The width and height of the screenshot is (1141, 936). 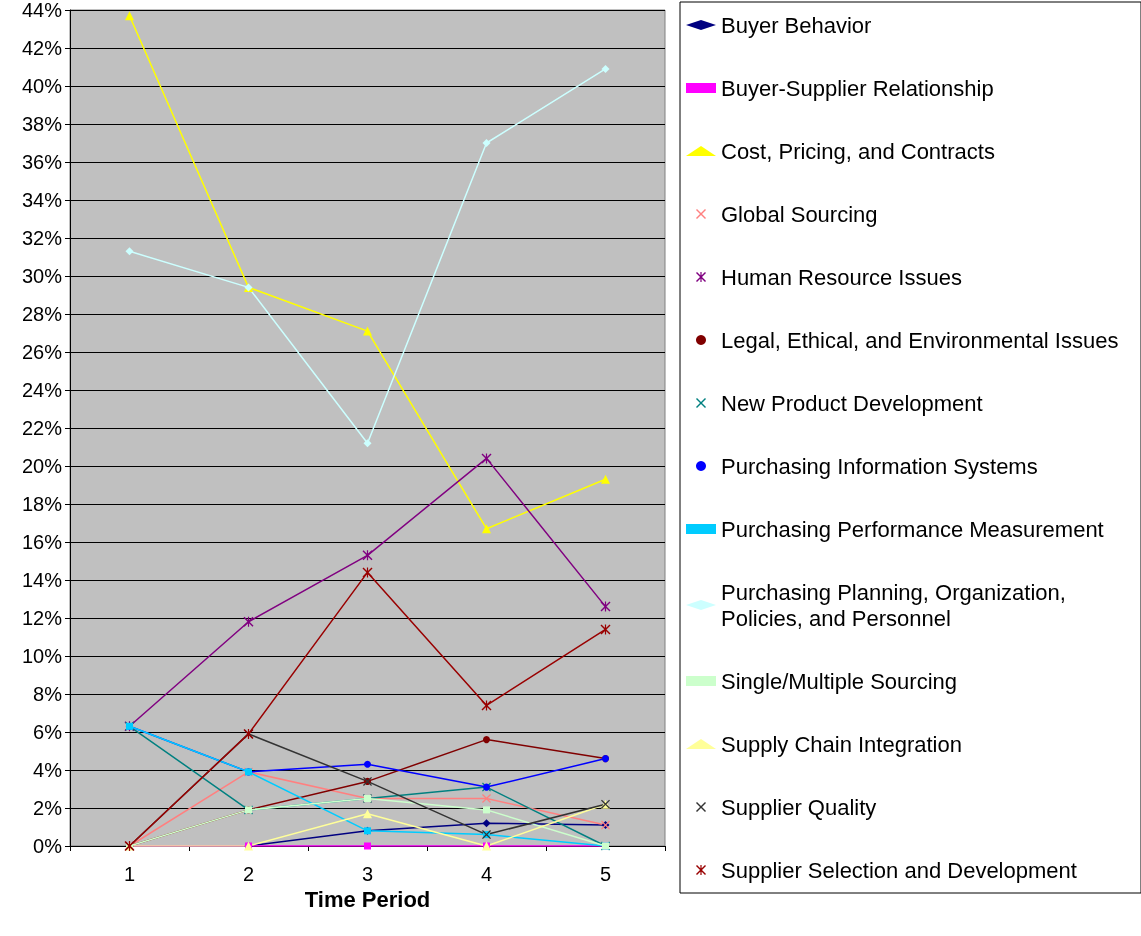 I want to click on y-tick-label: 34%, so click(x=42, y=200).